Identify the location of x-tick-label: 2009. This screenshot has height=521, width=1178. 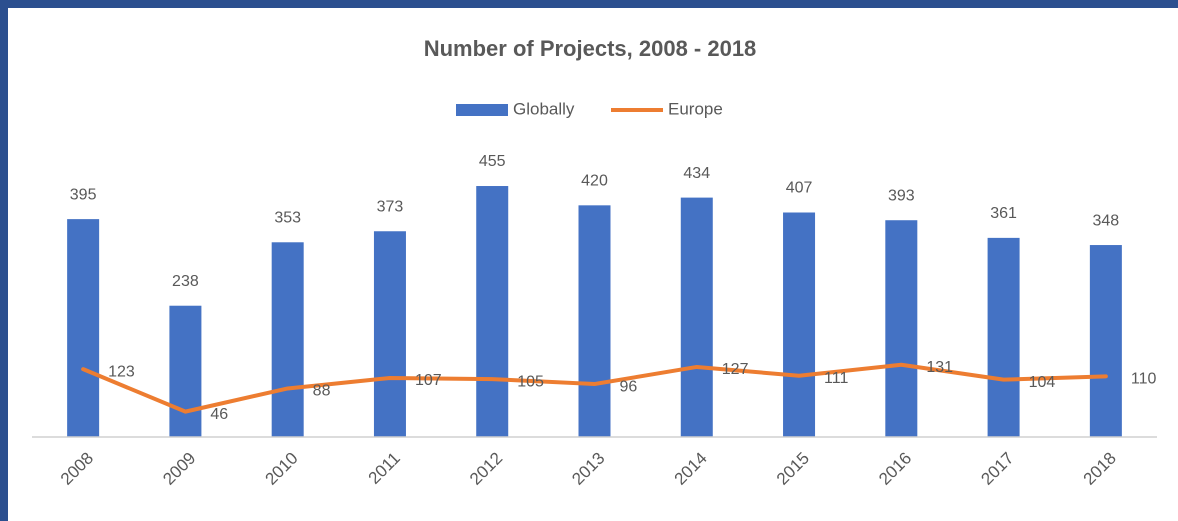
(179, 469).